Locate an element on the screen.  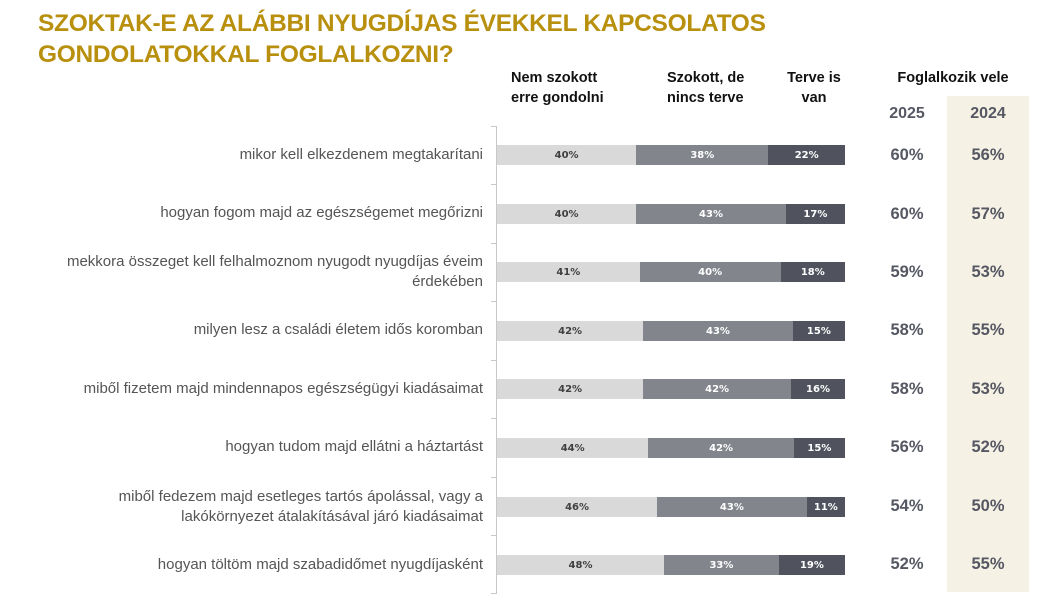
bar-segment-szokott: 38% is located at coordinates (702, 155).